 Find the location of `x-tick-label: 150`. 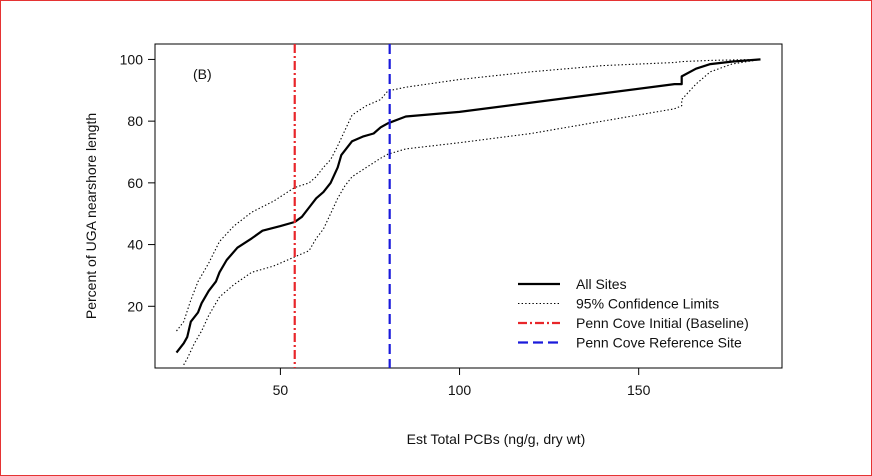

x-tick-label: 150 is located at coordinates (639, 390).